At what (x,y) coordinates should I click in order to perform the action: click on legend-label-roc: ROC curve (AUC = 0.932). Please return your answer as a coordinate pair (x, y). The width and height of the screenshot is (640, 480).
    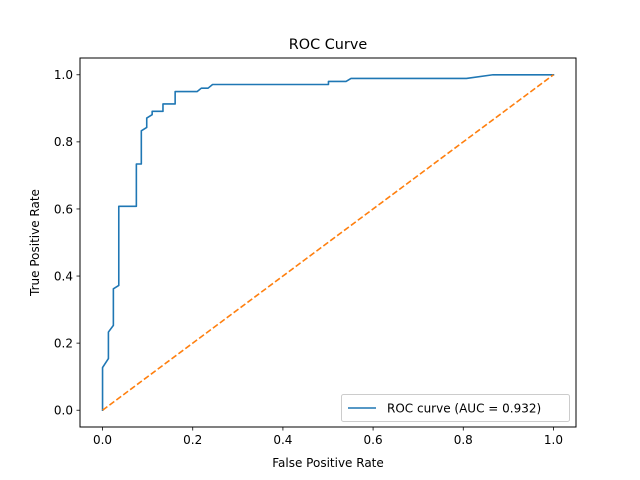
    Looking at the image, I should click on (464, 409).